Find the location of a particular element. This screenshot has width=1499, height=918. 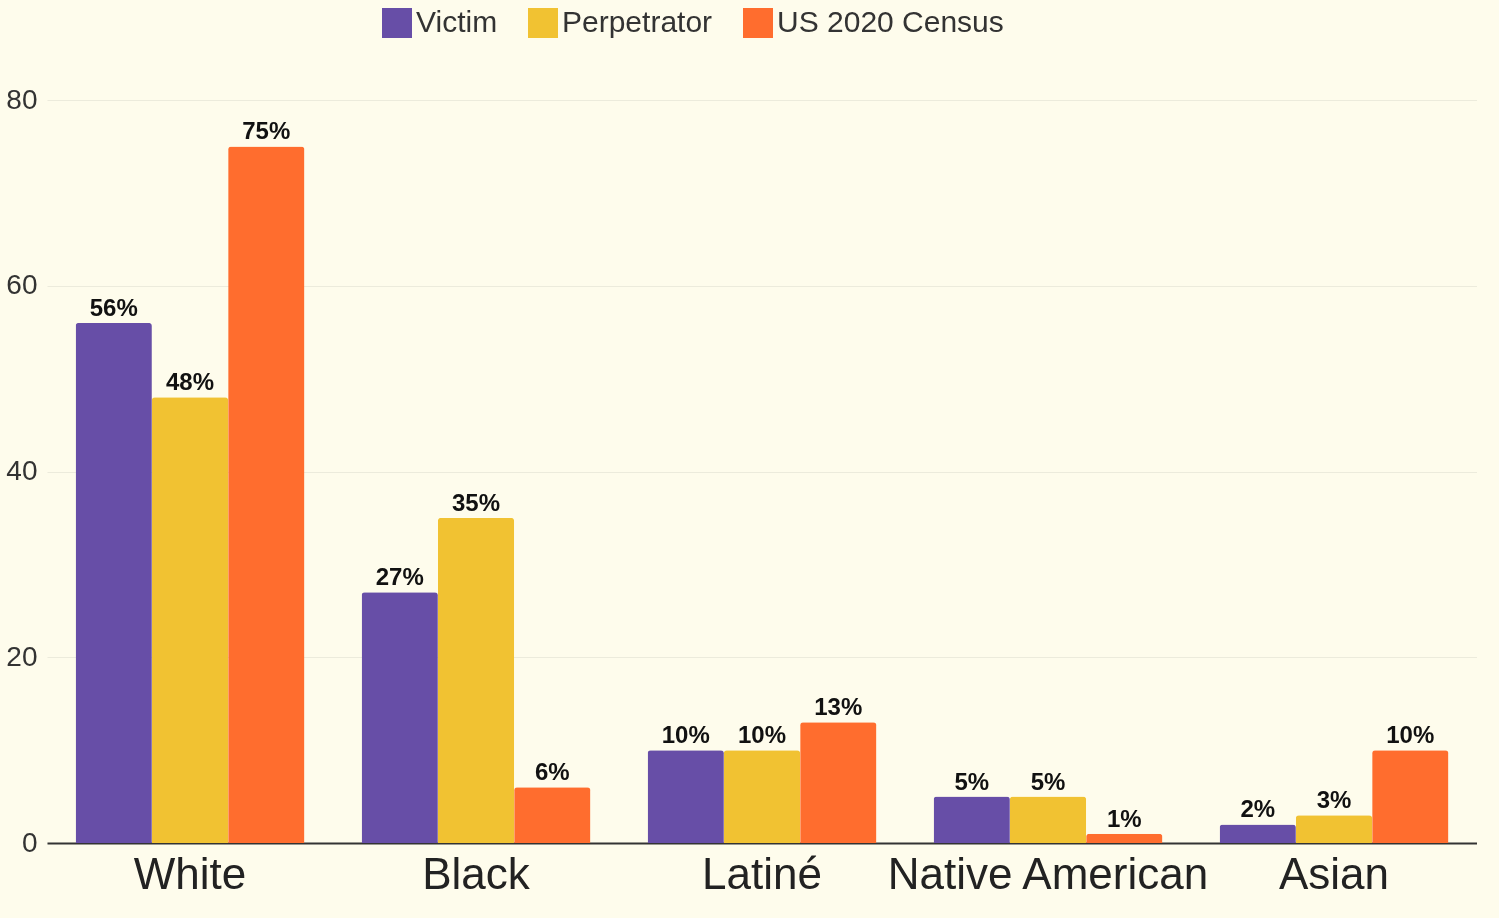

x-tick-label: White is located at coordinates (190, 873).